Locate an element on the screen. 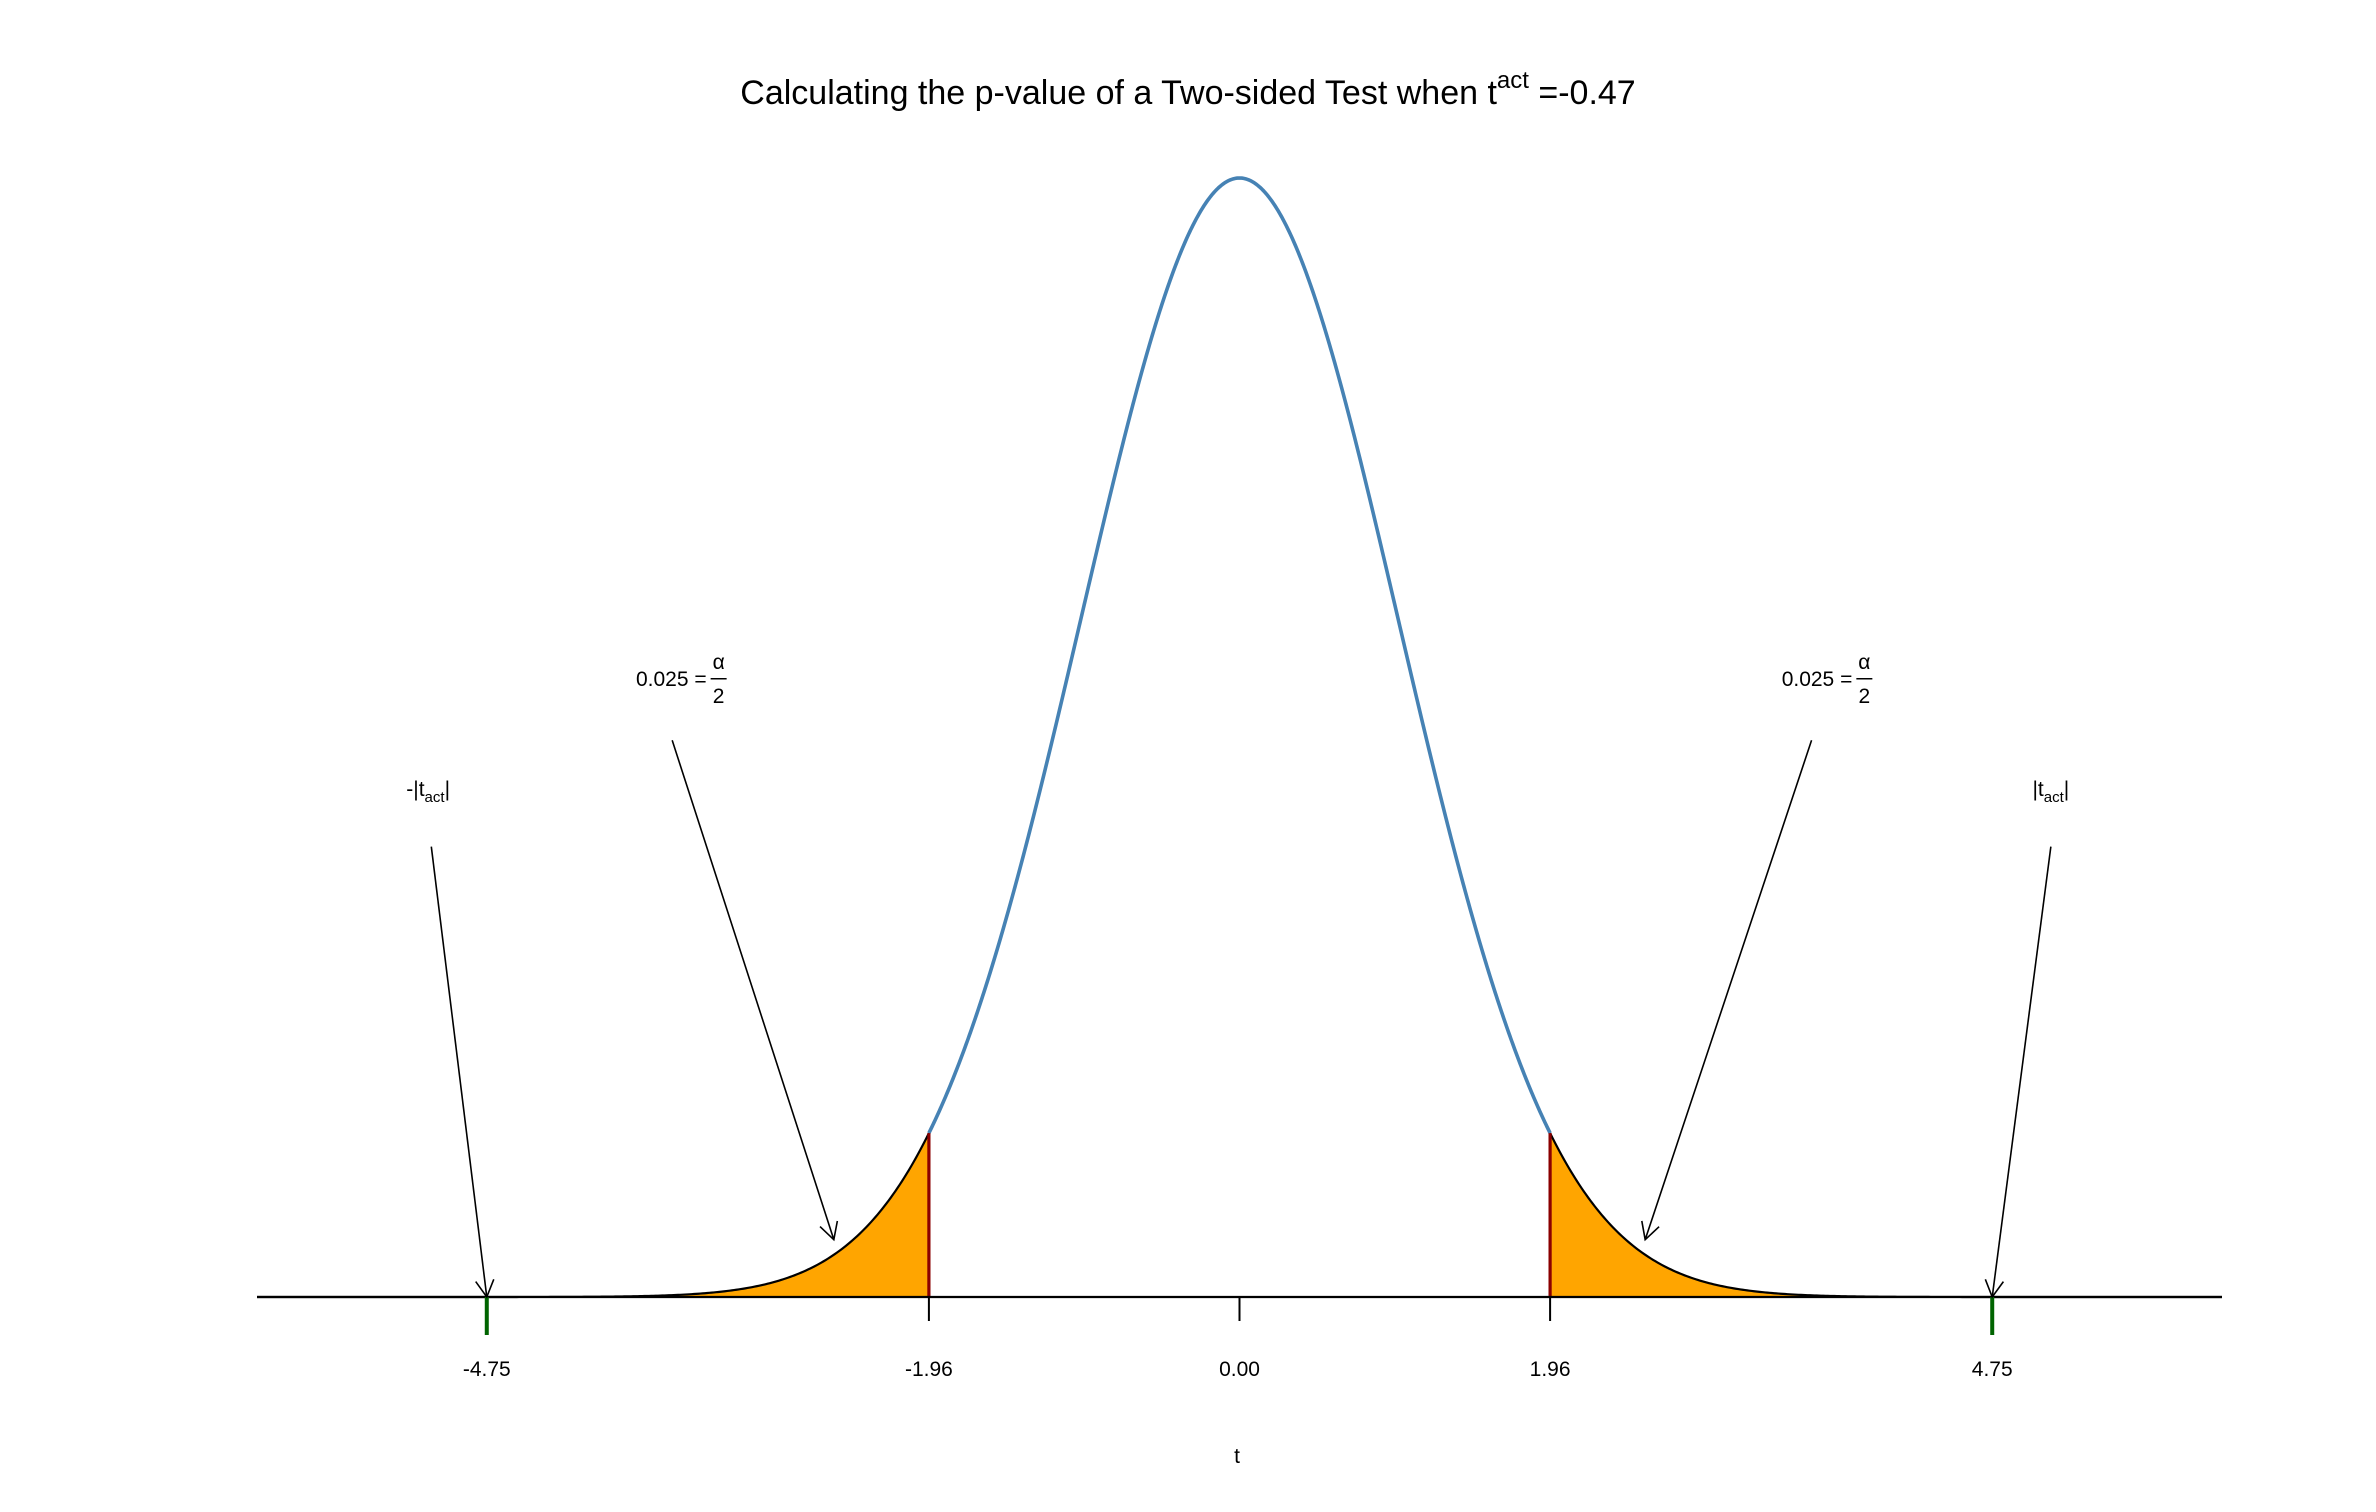 Image resolution: width=2376 pixels, height=1512 pixels. left-tact-label: -|tact| is located at coordinates (428, 792).